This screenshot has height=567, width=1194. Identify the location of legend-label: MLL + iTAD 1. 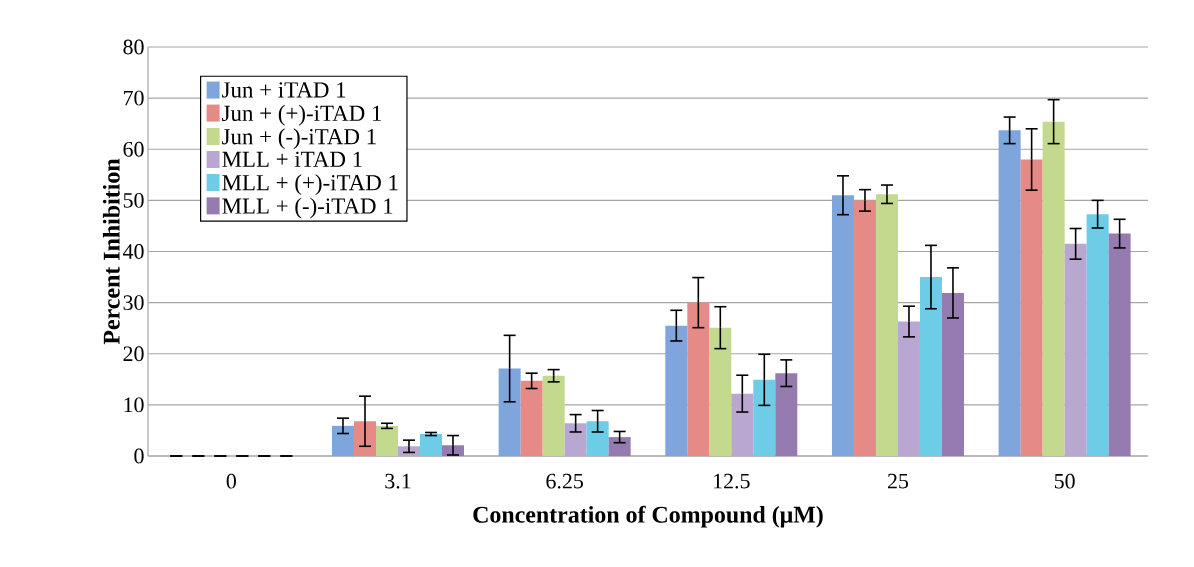
(292, 159).